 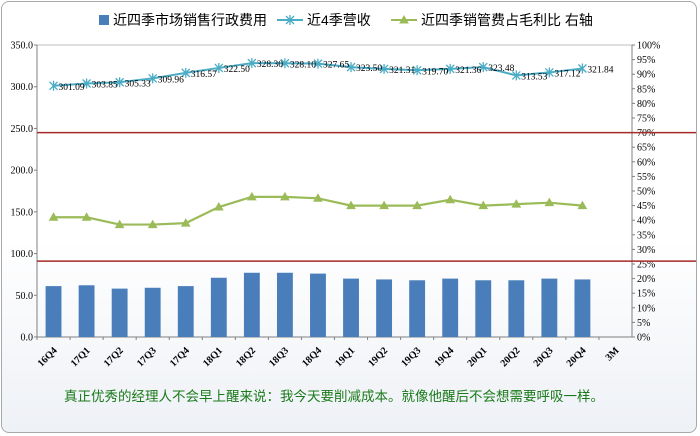 I want to click on y-tick-label: 350.0, so click(x=22, y=46).